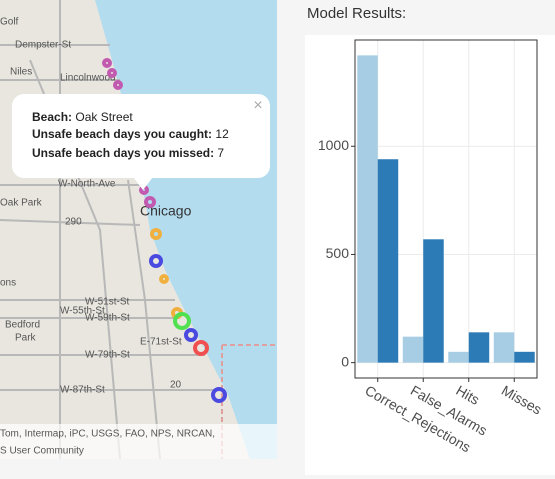 The width and height of the screenshot is (555, 479). I want to click on attribution-bg, so click(138, 441).